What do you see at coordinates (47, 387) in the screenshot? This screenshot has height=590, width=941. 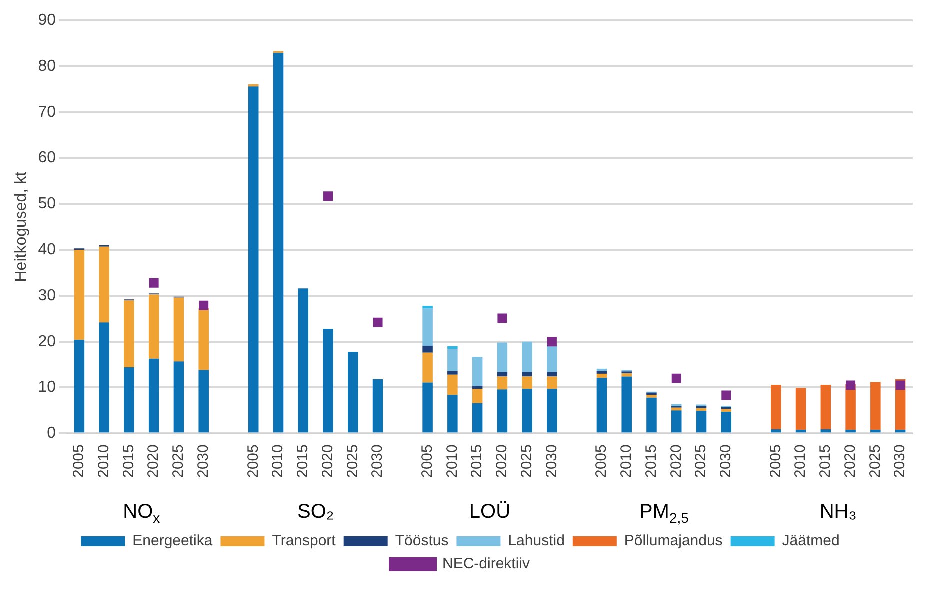 I see `y-tick-label: 10` at bounding box center [47, 387].